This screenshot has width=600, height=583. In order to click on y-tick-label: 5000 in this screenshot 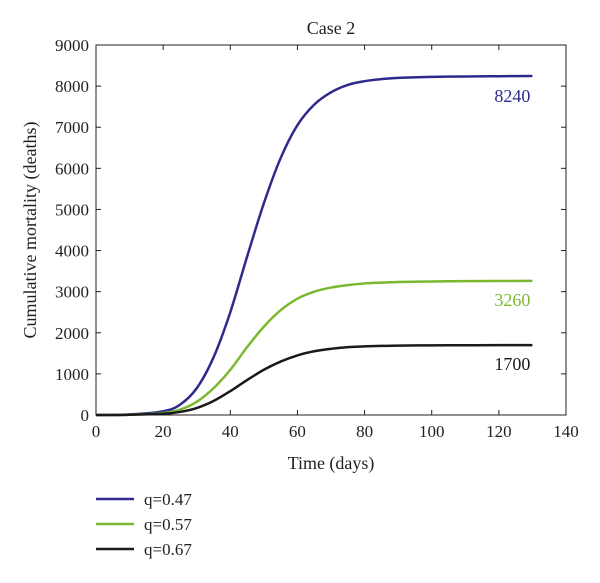, I will do `click(72, 209)`.